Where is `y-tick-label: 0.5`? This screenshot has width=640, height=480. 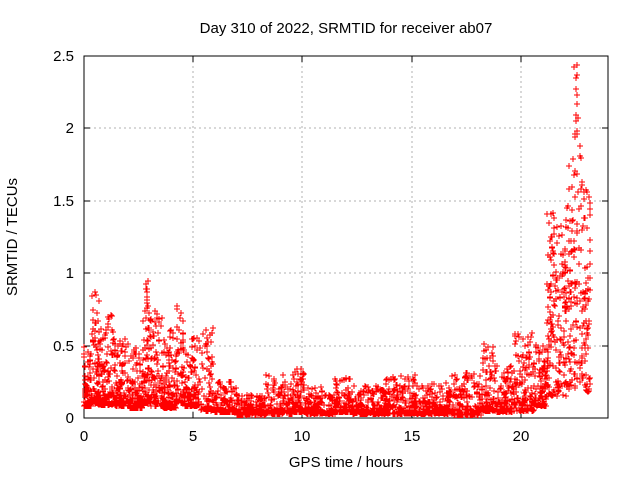 y-tick-label: 0.5 is located at coordinates (63, 346).